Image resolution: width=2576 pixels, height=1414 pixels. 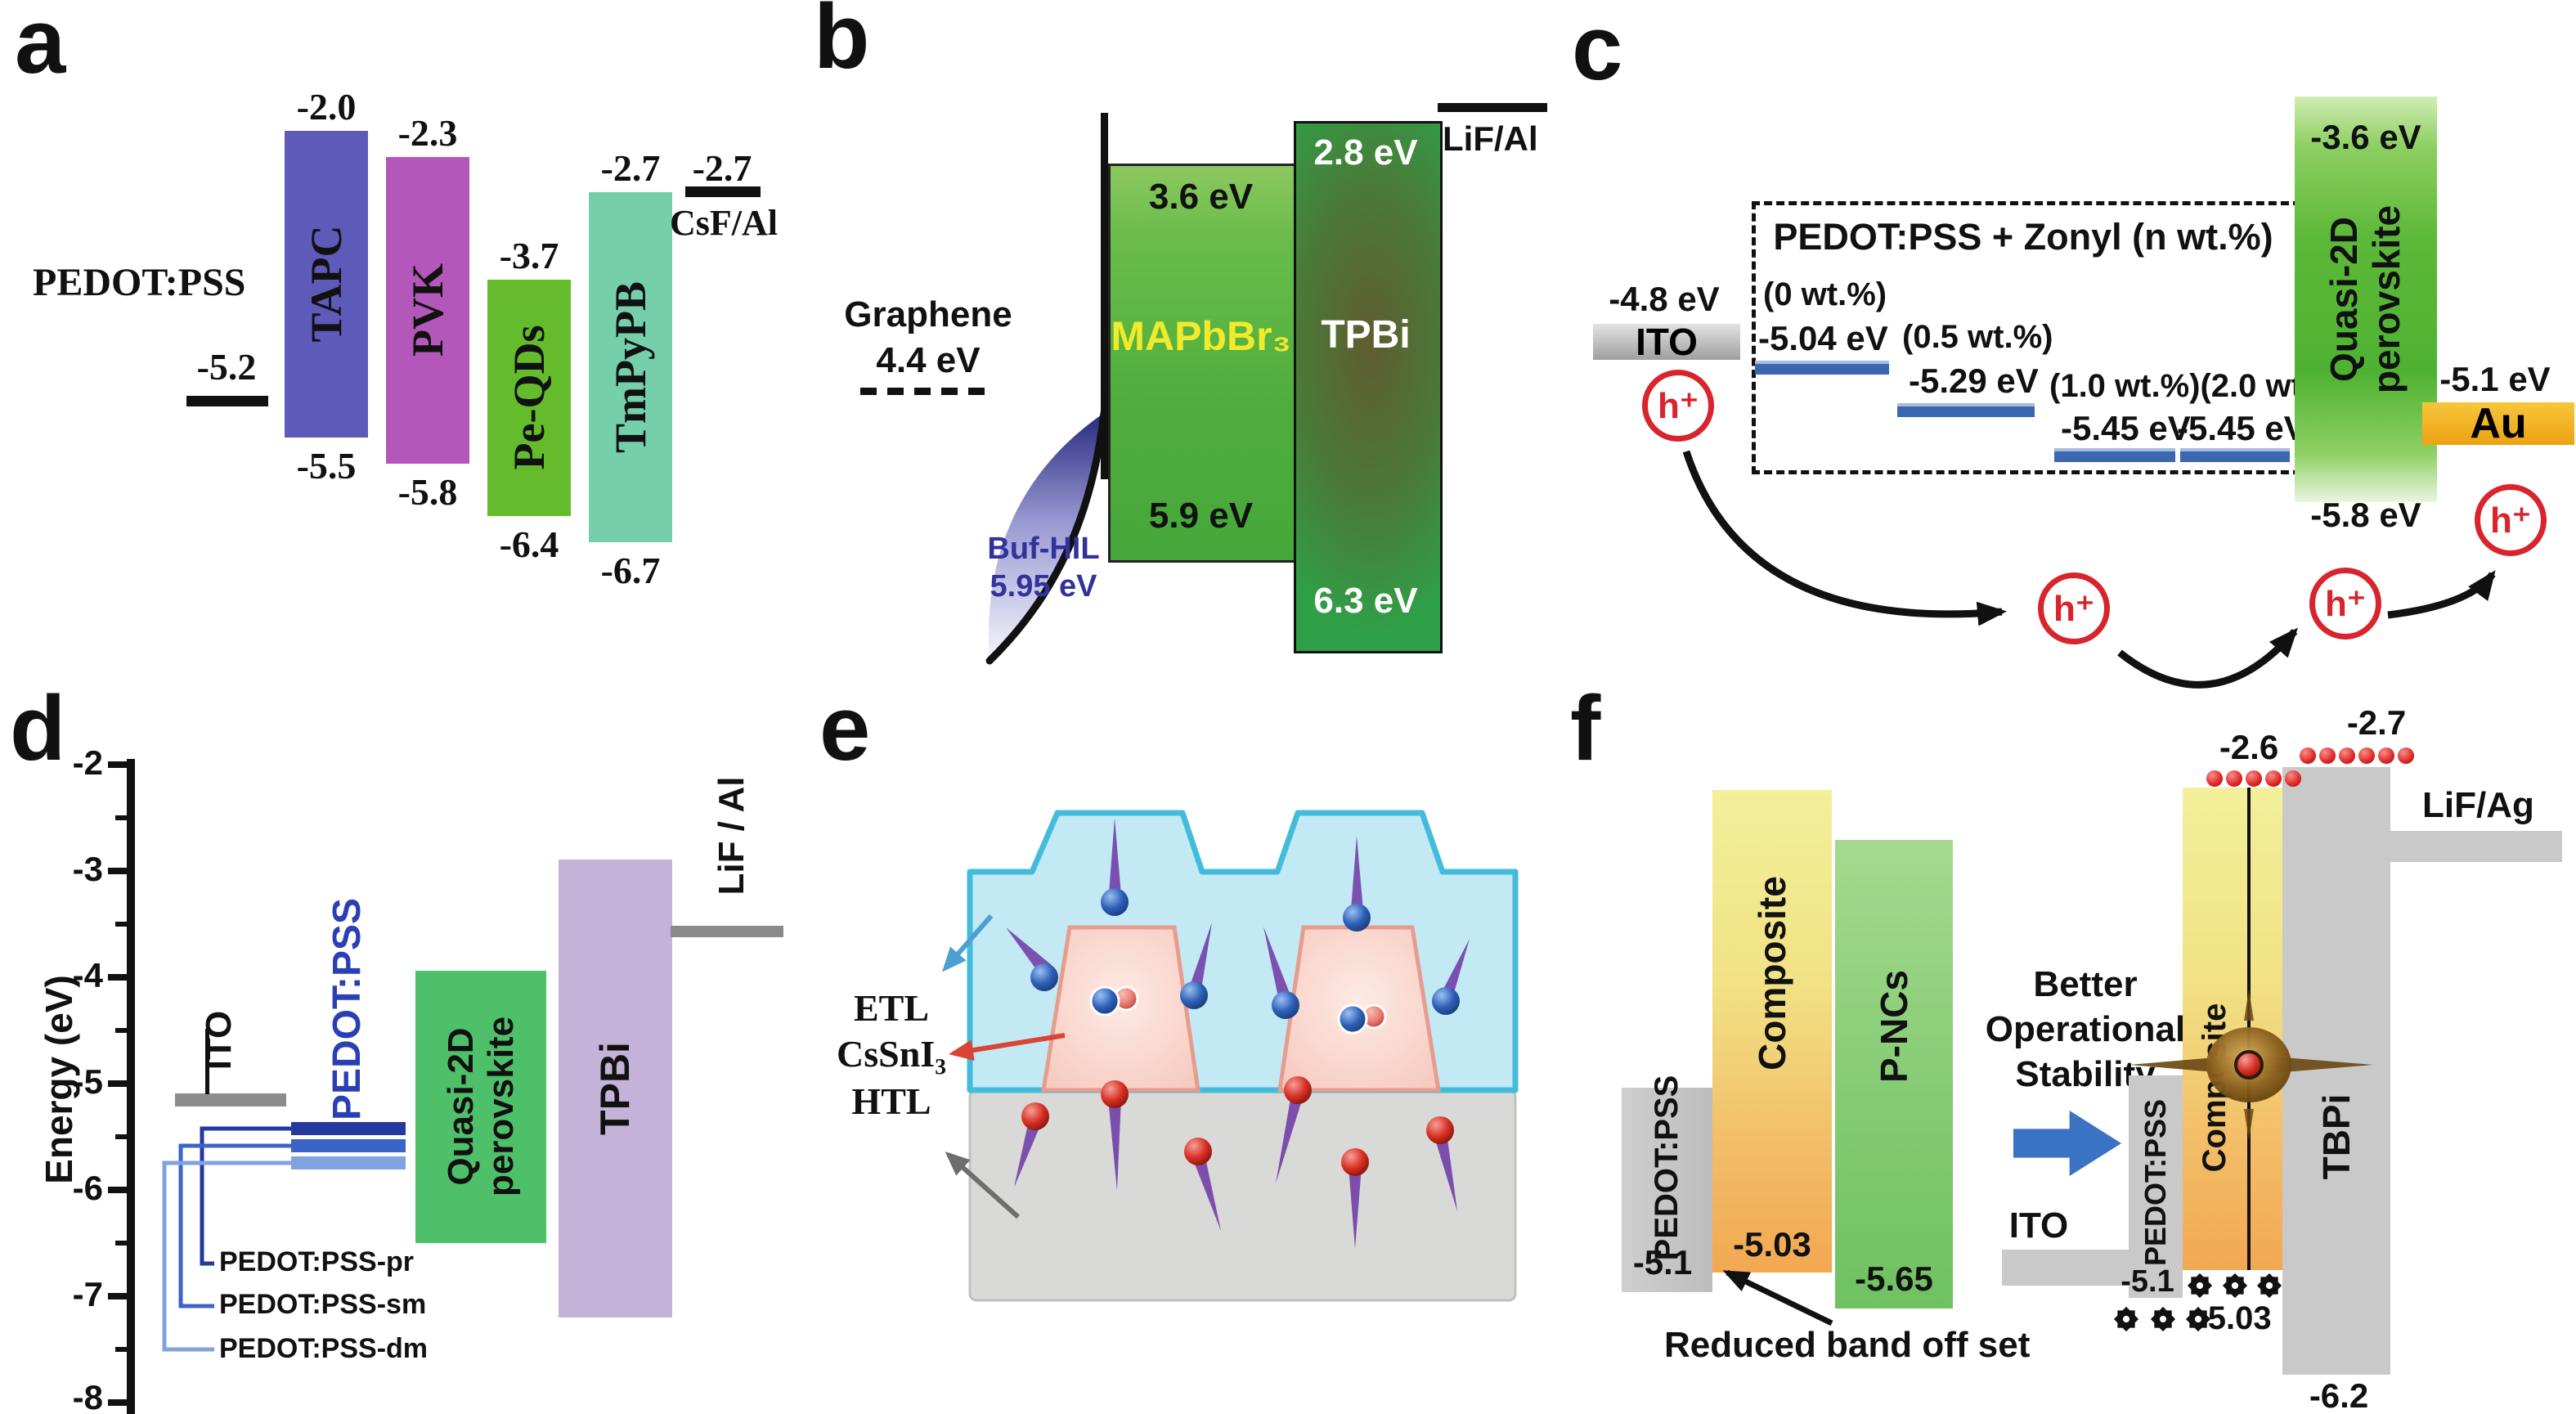 I want to click on pvk-bottom-value: -5.8, so click(x=427, y=492).